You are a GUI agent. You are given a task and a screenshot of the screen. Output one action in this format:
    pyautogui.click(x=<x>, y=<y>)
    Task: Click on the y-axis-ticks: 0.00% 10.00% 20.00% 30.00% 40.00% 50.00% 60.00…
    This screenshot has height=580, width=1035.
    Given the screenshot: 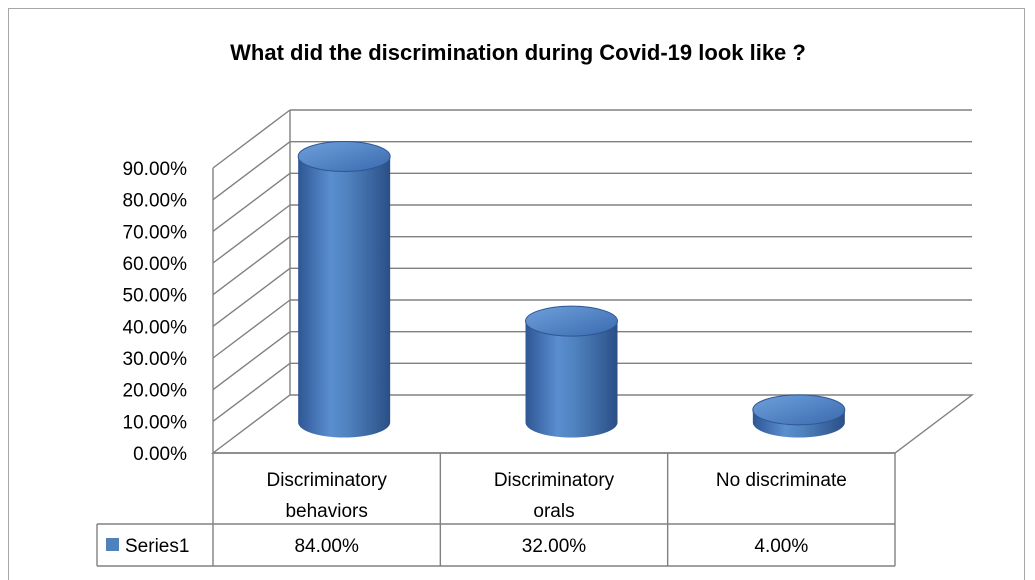 What is the action you would take?
    pyautogui.click(x=155, y=312)
    